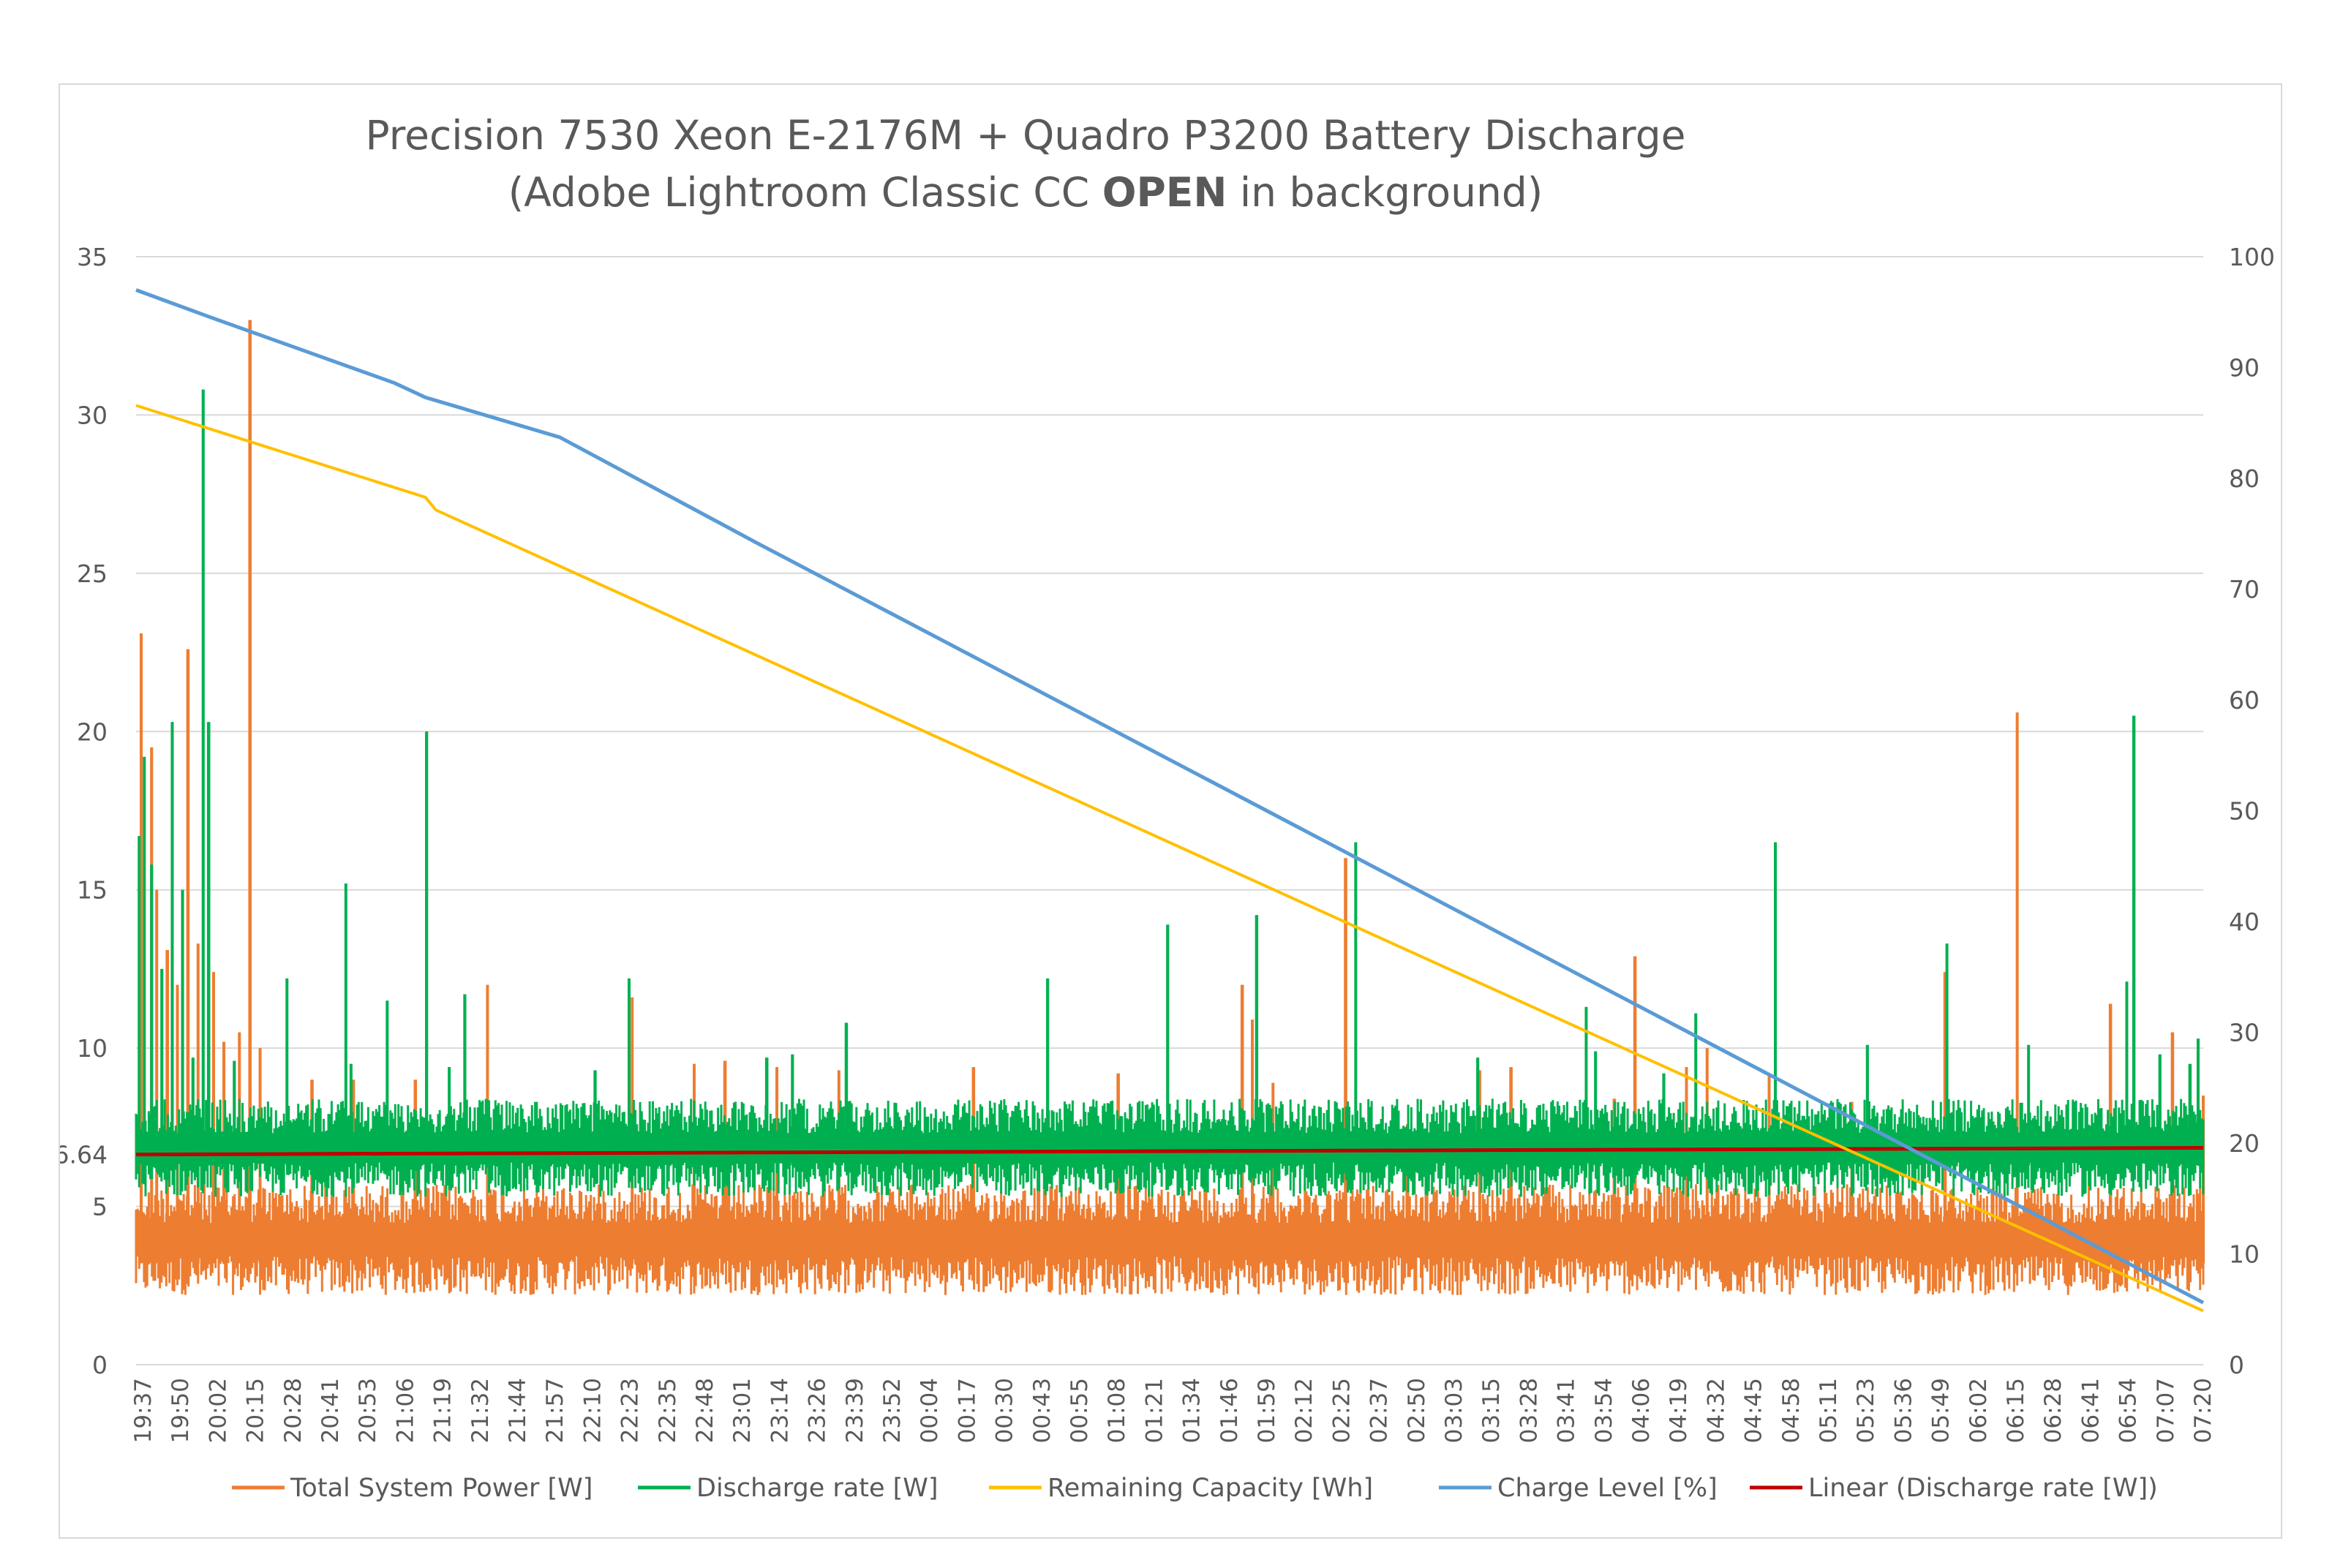  What do you see at coordinates (780, 1410) in the screenshot?
I see `x-tick-label: 23:14` at bounding box center [780, 1410].